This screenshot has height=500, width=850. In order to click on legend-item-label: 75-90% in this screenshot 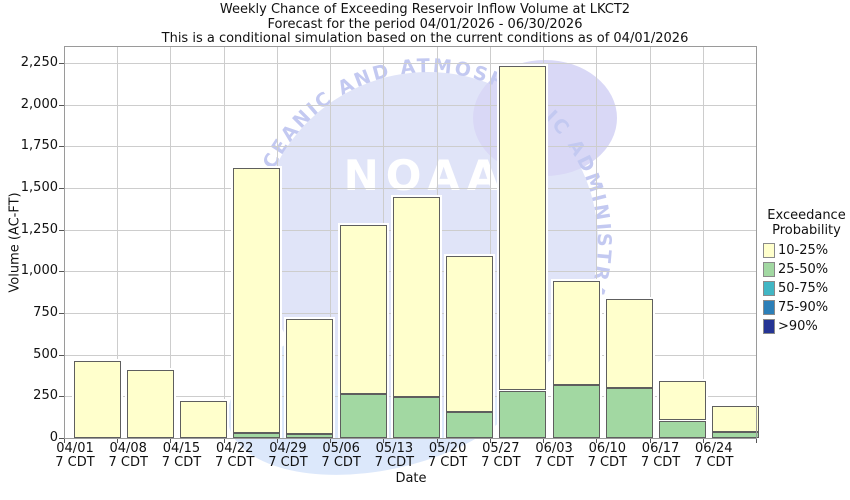, I will do `click(803, 307)`.